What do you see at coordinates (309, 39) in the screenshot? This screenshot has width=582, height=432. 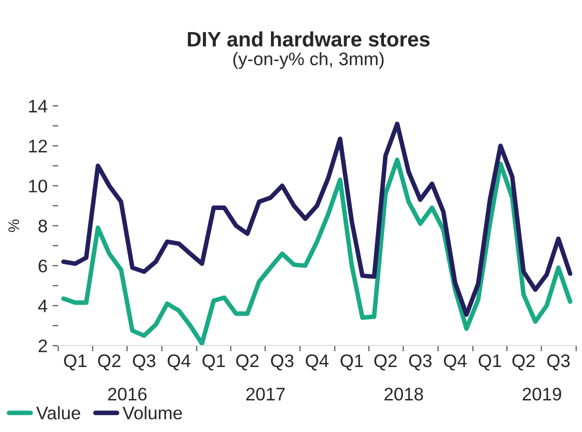 I see `chart-title: DIY and hardware stores` at bounding box center [309, 39].